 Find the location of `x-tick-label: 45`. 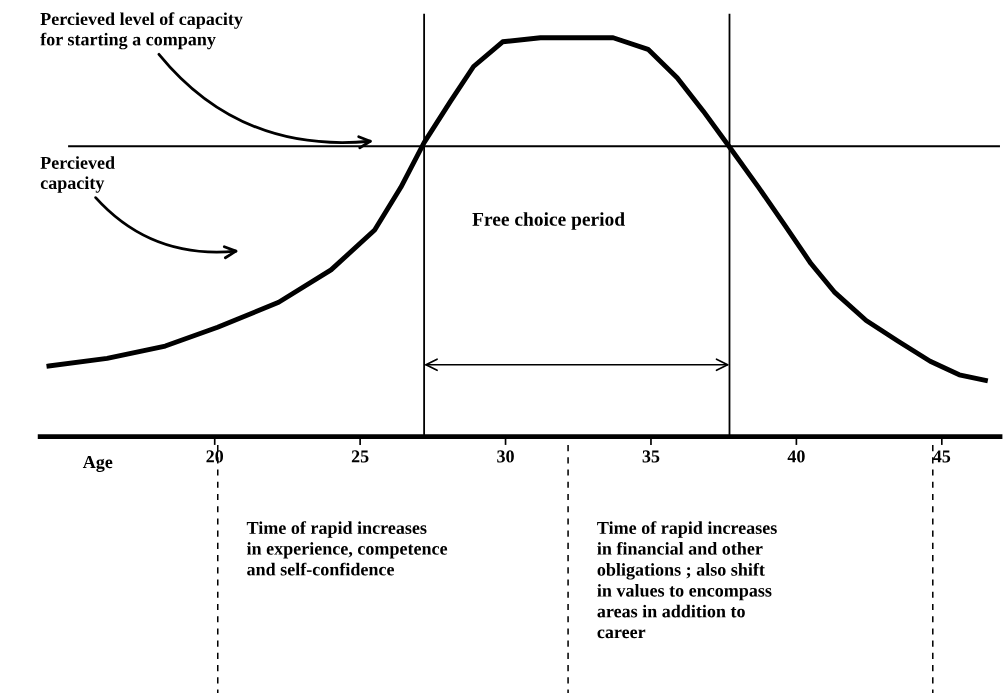

x-tick-label: 45 is located at coordinates (942, 456).